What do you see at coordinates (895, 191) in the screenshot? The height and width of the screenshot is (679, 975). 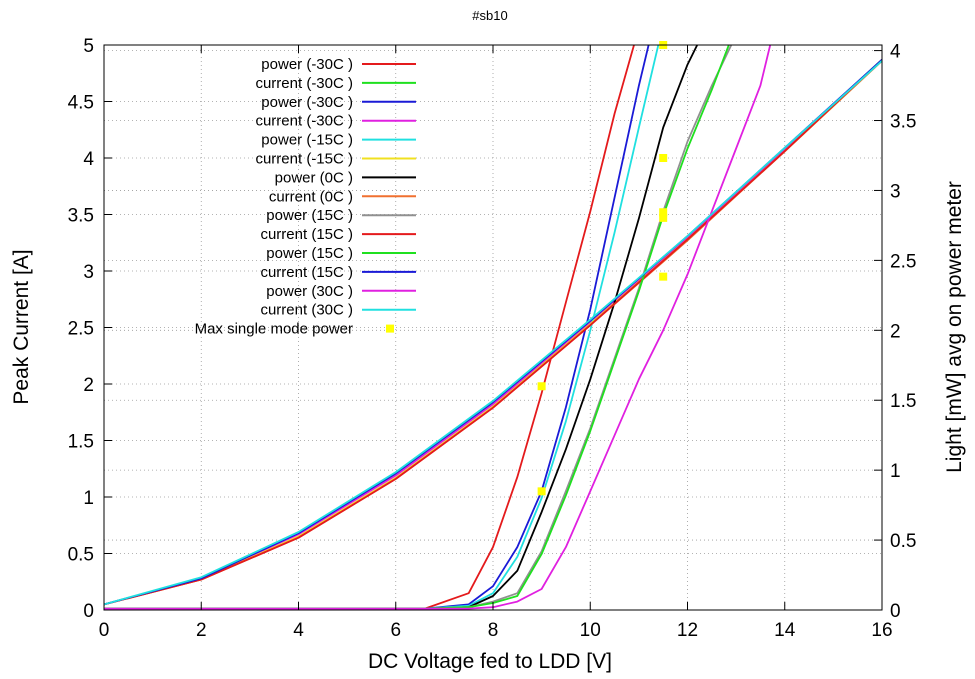 I see `y2-tick-label: 3` at bounding box center [895, 191].